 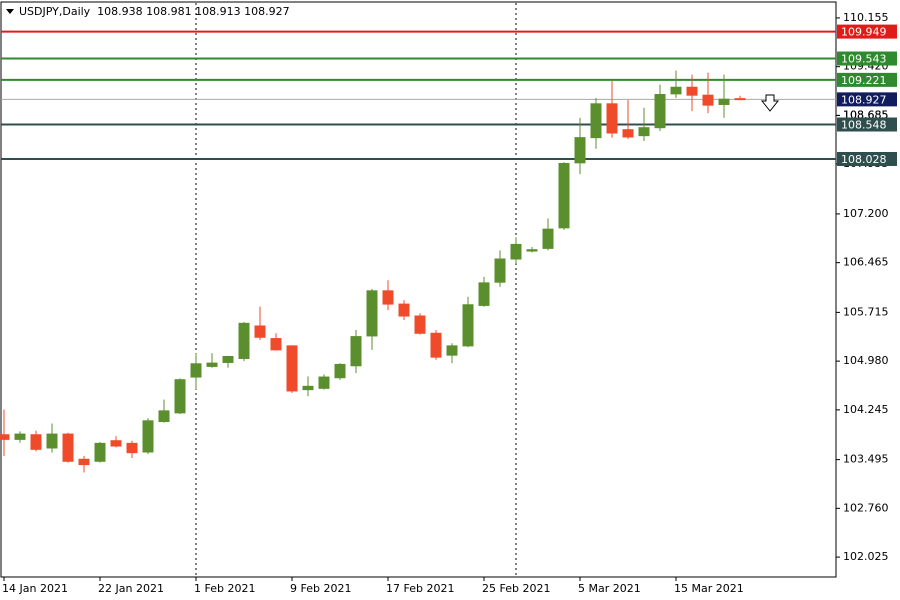 I want to click on y-tick-label: 106.465, so click(x=866, y=262).